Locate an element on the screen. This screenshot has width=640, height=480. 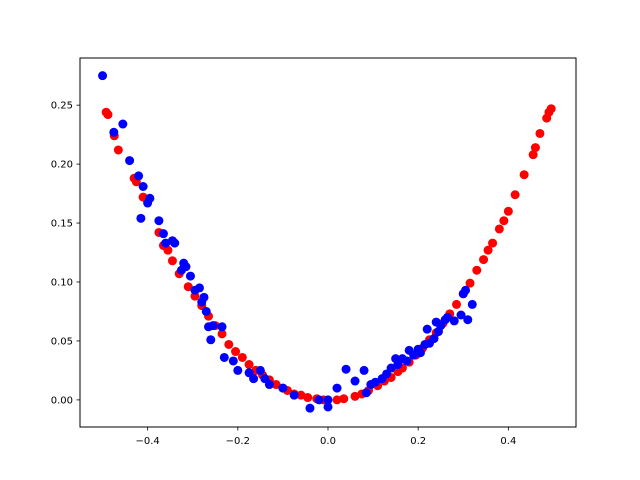
x-tick-label: 0.4 is located at coordinates (508, 441).